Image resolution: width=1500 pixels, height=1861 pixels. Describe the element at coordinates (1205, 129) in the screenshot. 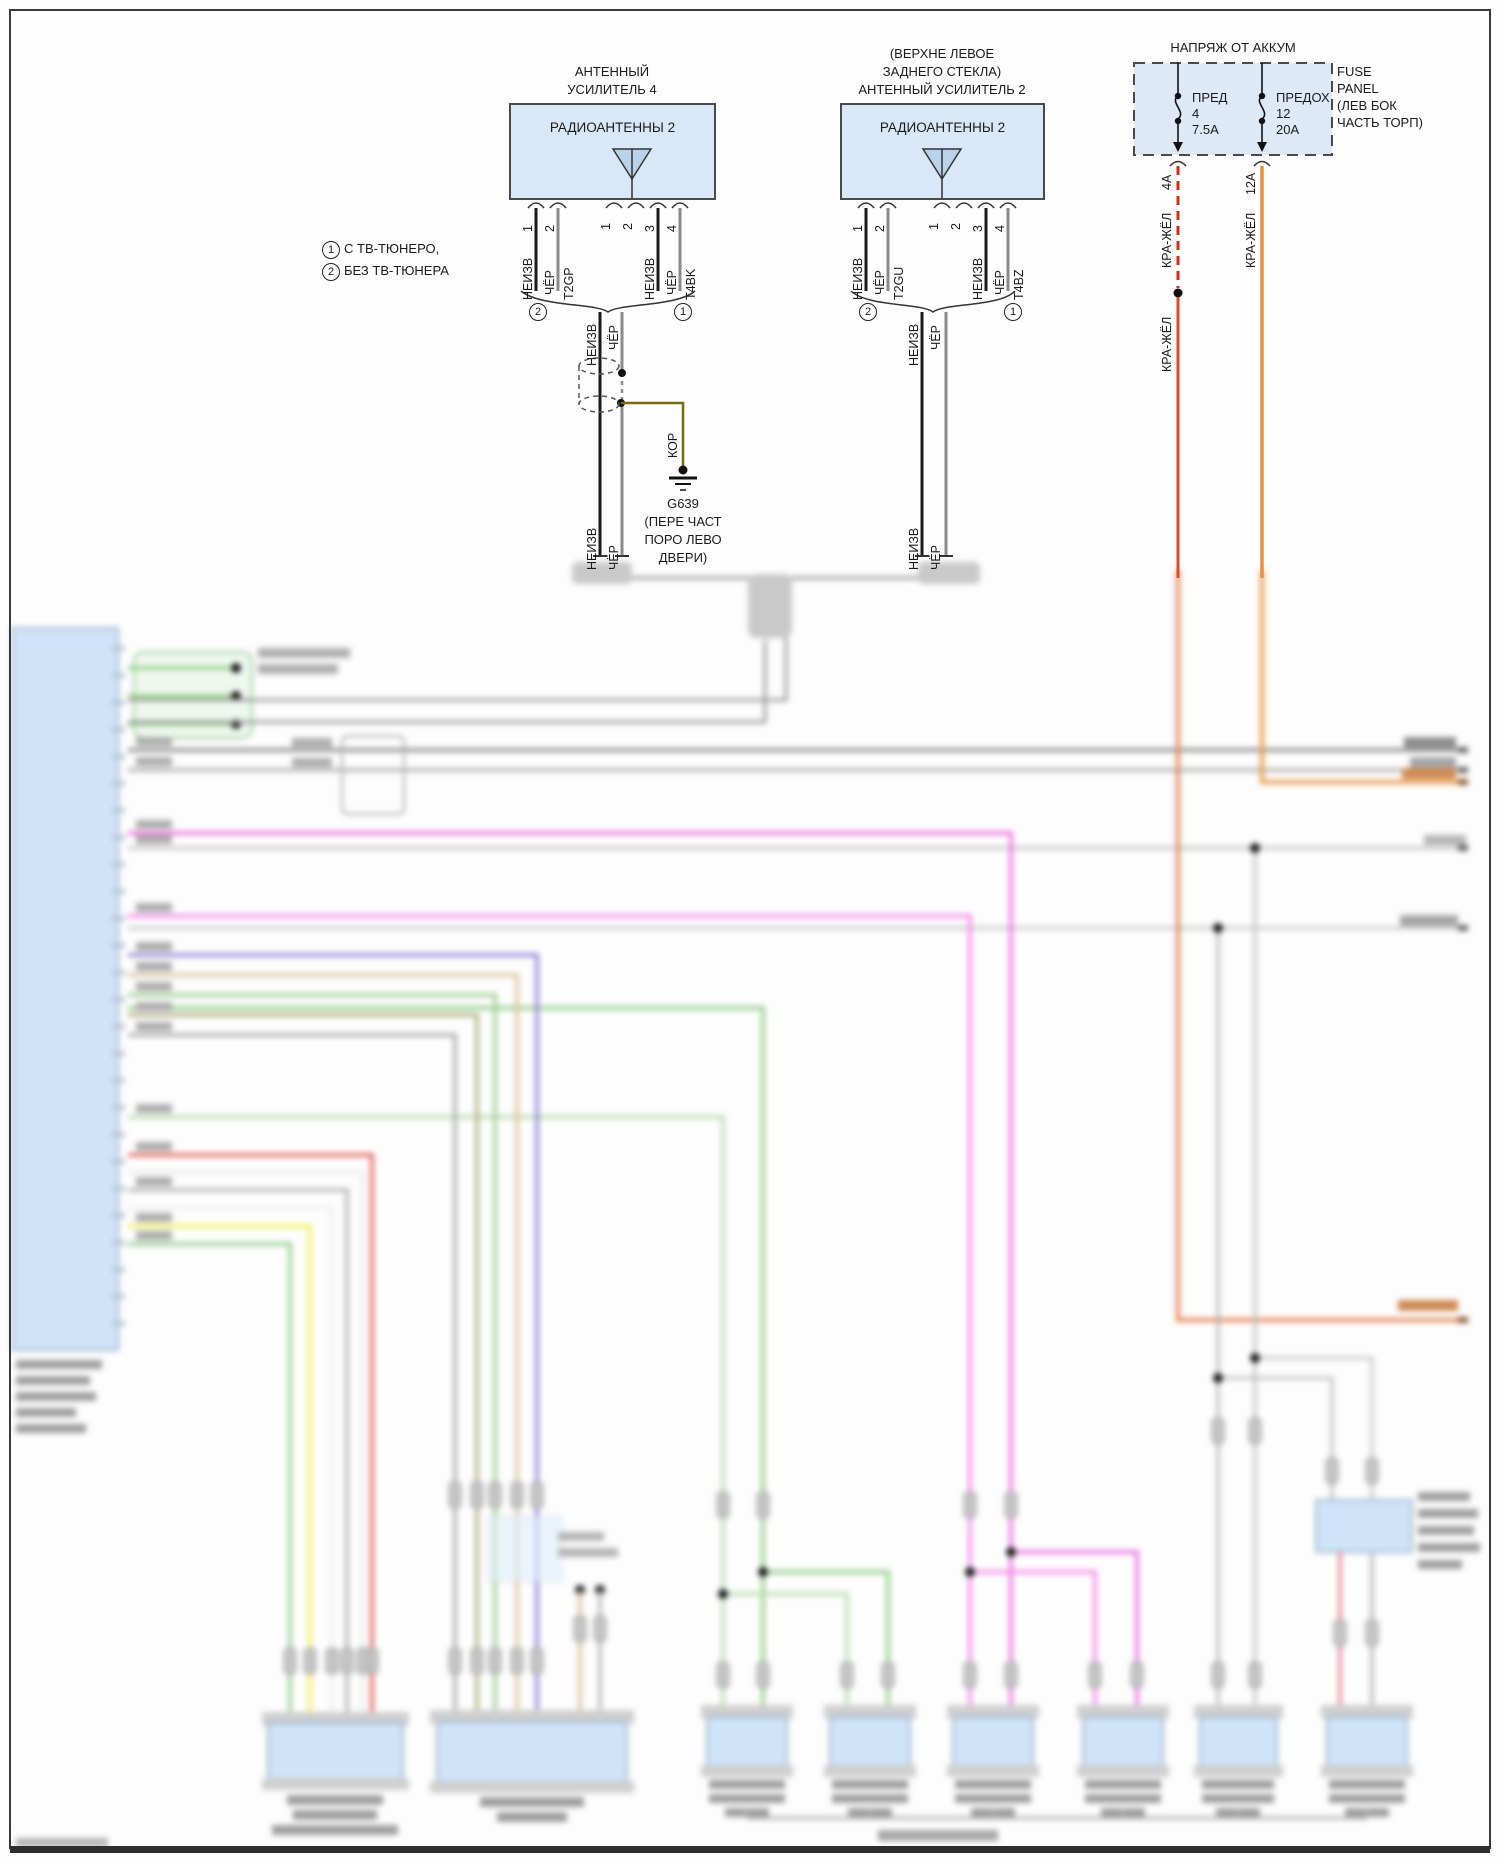

I see `fuse4-rating: 7.5А` at that location.